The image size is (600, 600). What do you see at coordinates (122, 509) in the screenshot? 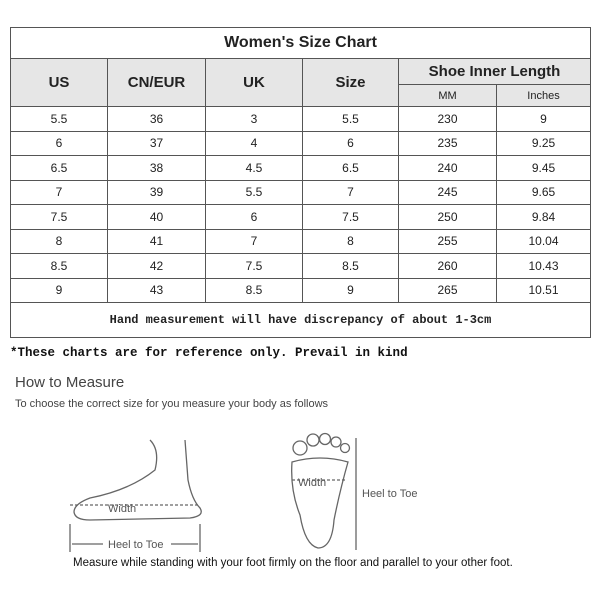
I see `width-side-label: Width` at bounding box center [122, 509].